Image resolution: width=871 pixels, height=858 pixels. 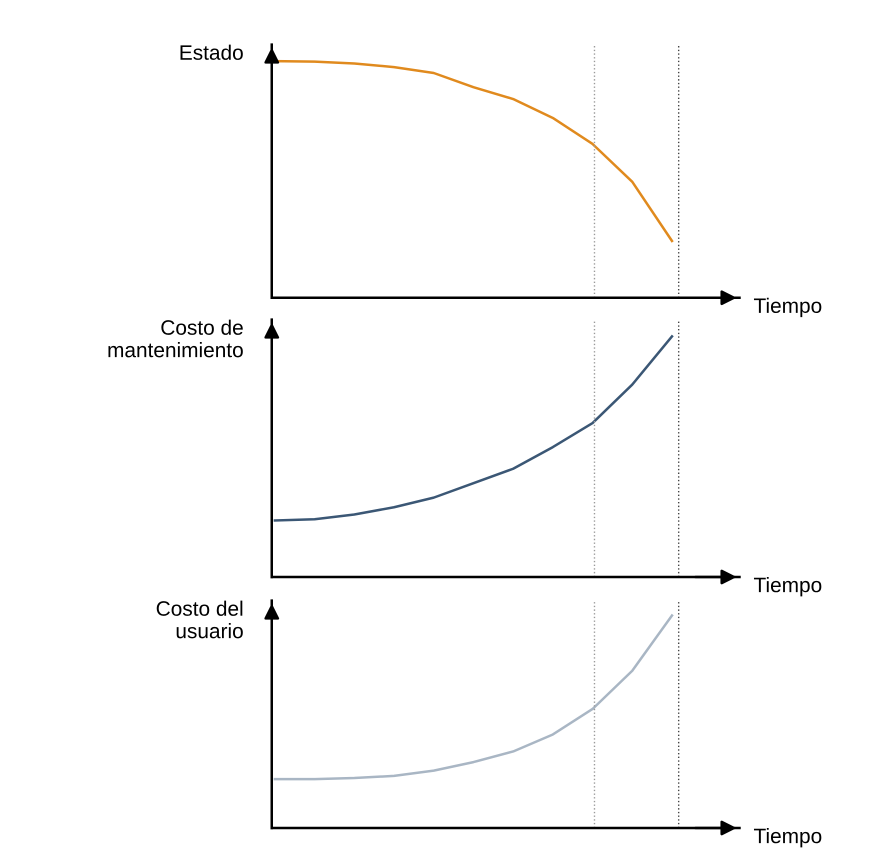 What do you see at coordinates (211, 52) in the screenshot?
I see `y-axis-title: Estado` at bounding box center [211, 52].